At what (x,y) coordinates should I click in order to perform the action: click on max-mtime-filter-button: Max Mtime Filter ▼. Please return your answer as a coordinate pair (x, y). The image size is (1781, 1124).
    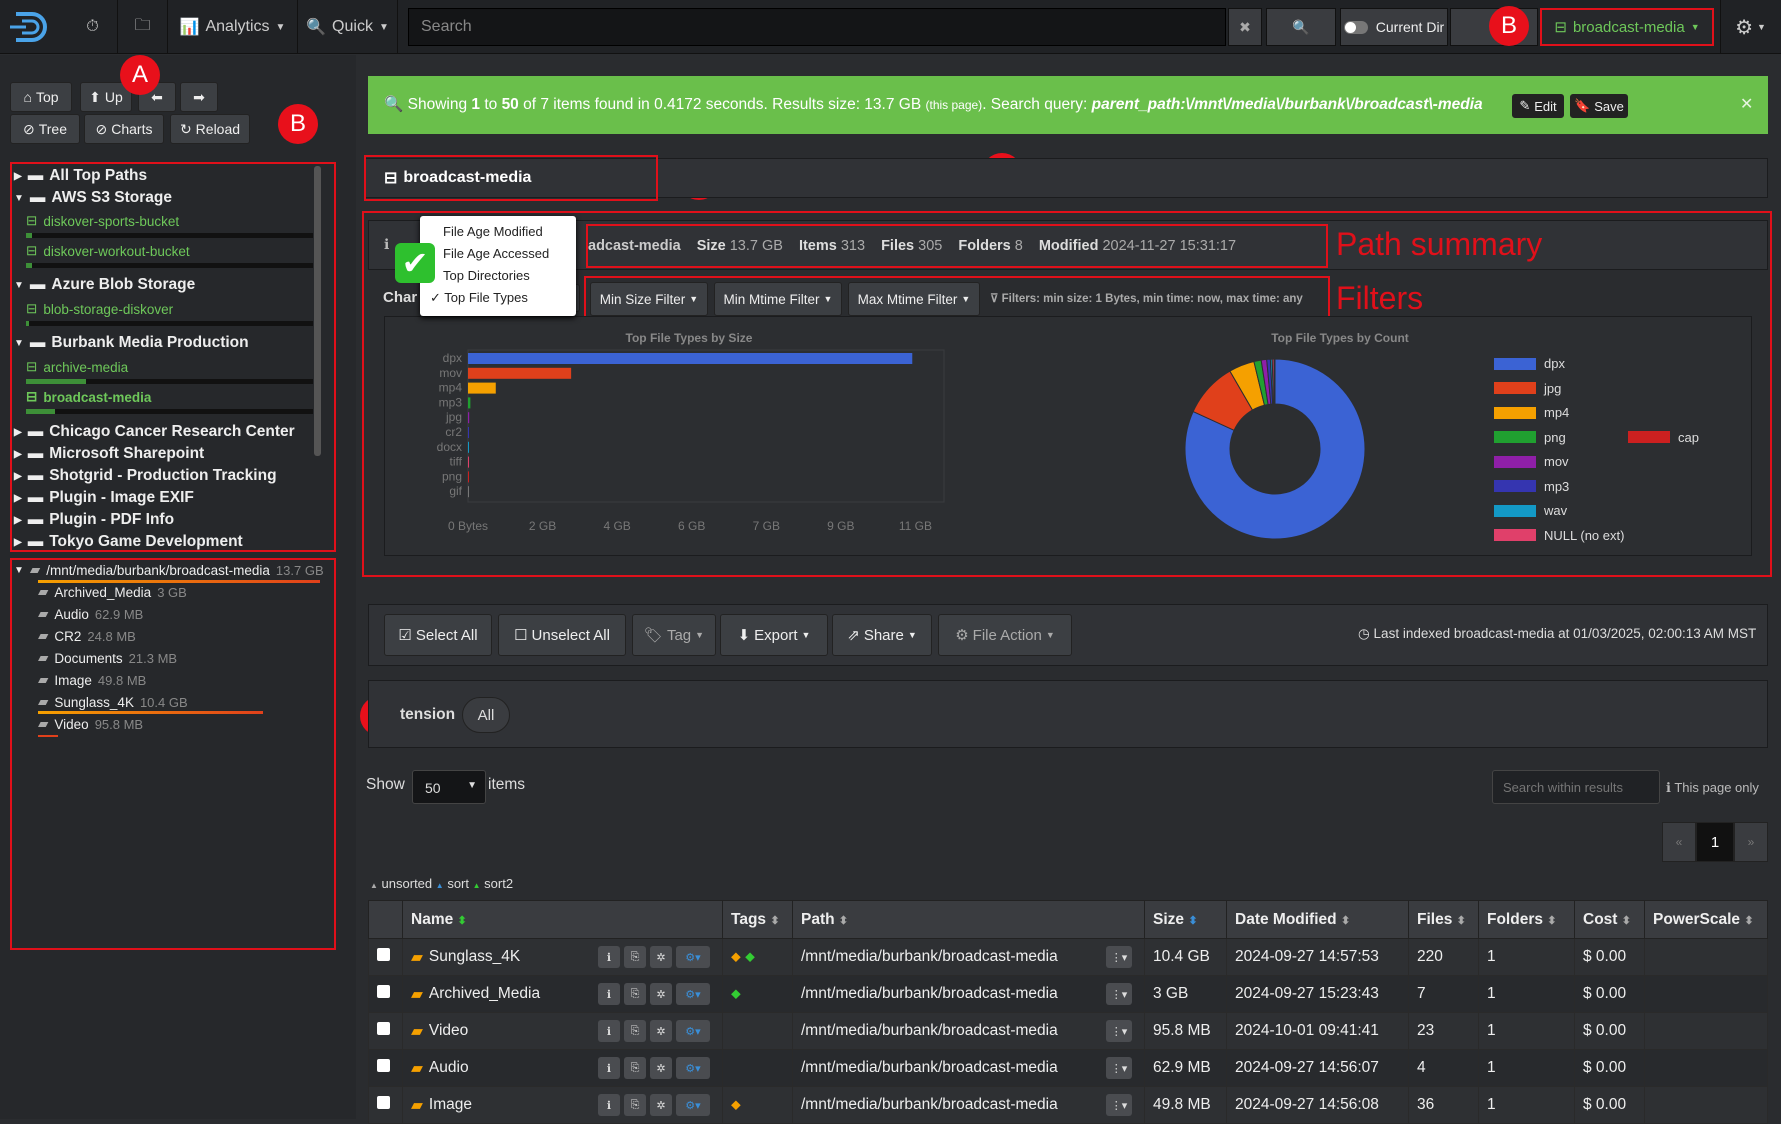
    Looking at the image, I should click on (914, 299).